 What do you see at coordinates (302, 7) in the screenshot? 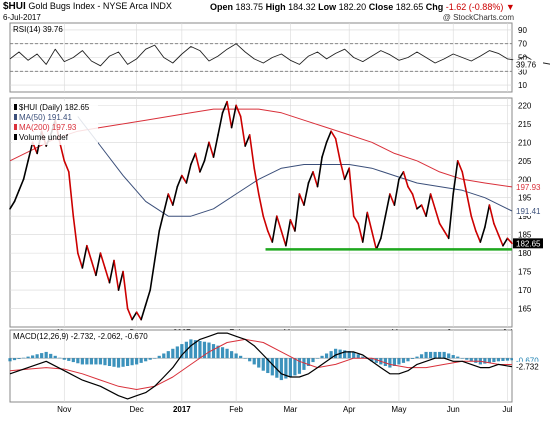
I see `high-value: 184.32` at bounding box center [302, 7].